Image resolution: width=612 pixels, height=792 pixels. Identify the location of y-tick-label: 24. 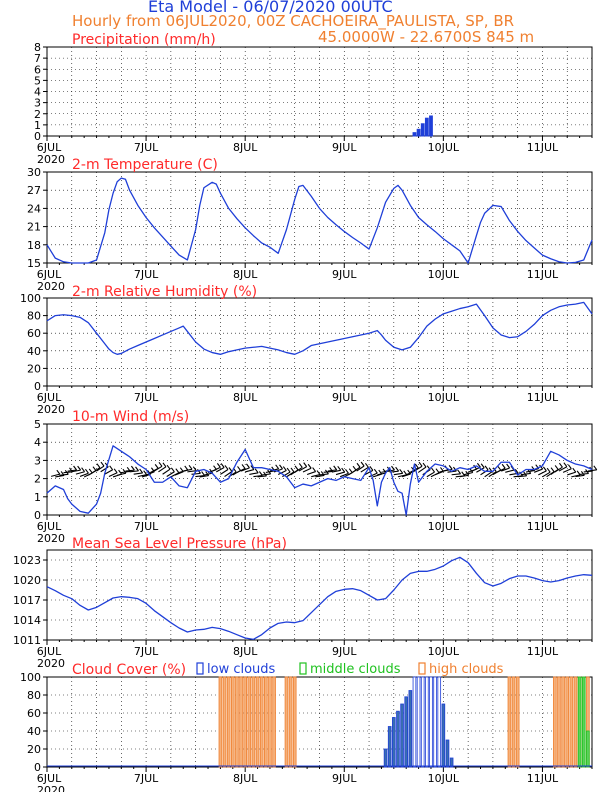
(34, 208).